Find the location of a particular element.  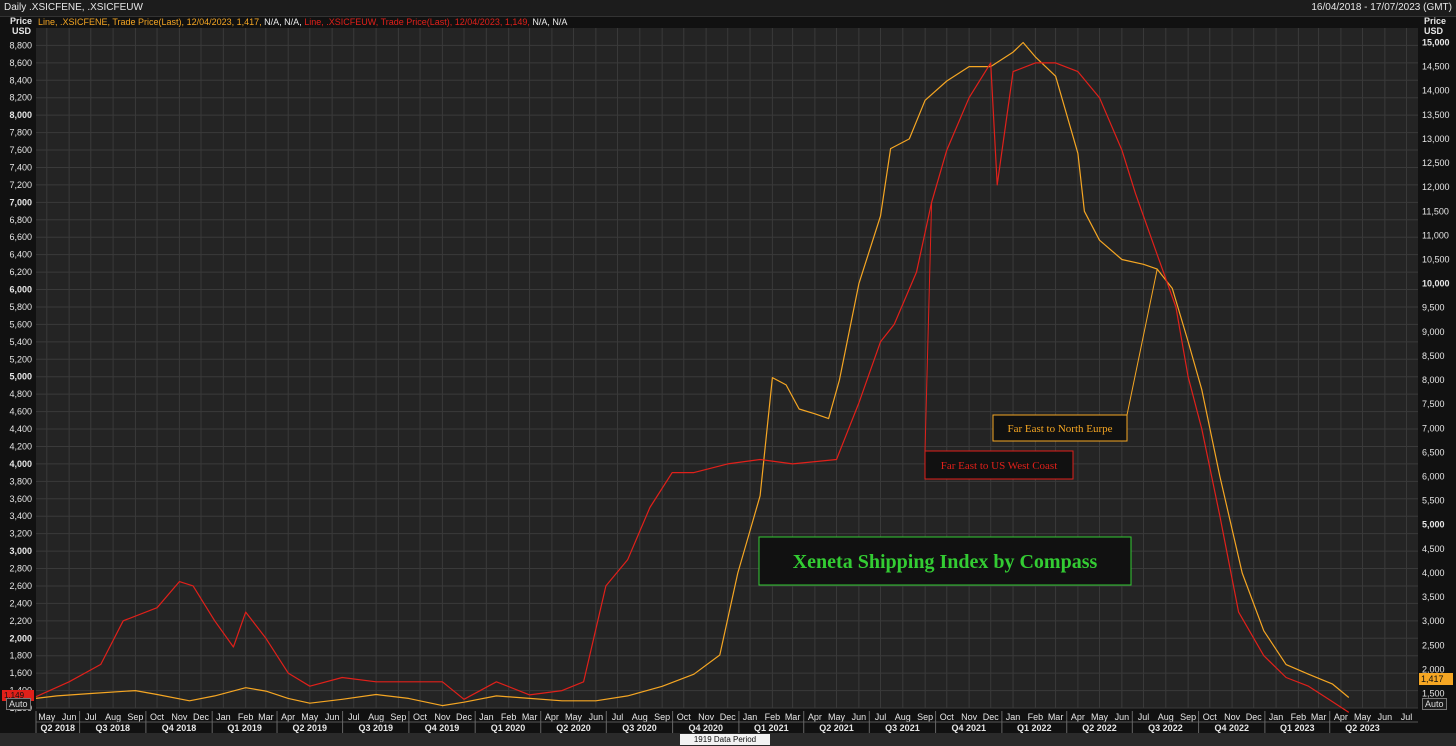

right-tick-label: 13,500 is located at coordinates (1436, 115).